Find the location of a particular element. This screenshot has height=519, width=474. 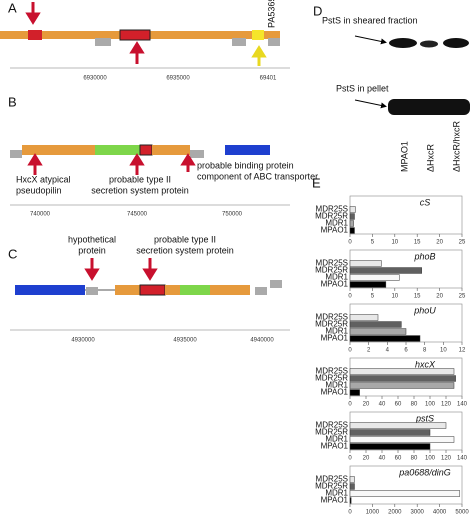

panel-label: E is located at coordinates (316, 182).